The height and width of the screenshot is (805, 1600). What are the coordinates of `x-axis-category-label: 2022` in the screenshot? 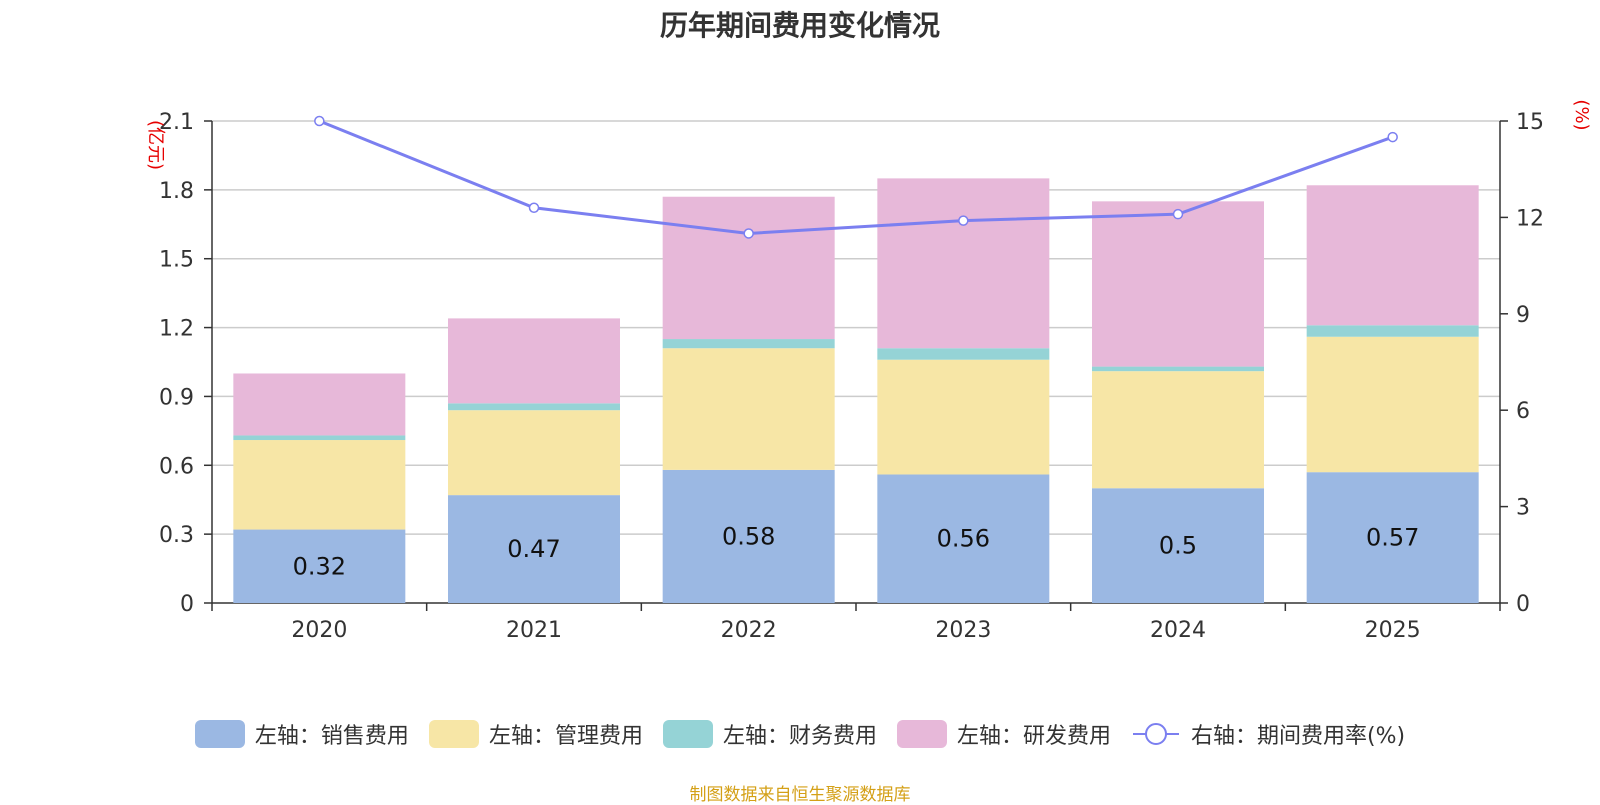 It's located at (749, 630).